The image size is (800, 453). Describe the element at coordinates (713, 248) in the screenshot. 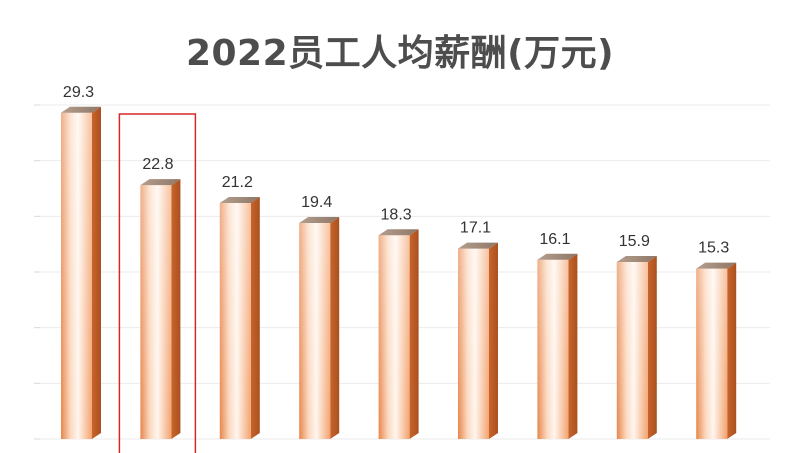

I see `value-label: 15.3` at that location.